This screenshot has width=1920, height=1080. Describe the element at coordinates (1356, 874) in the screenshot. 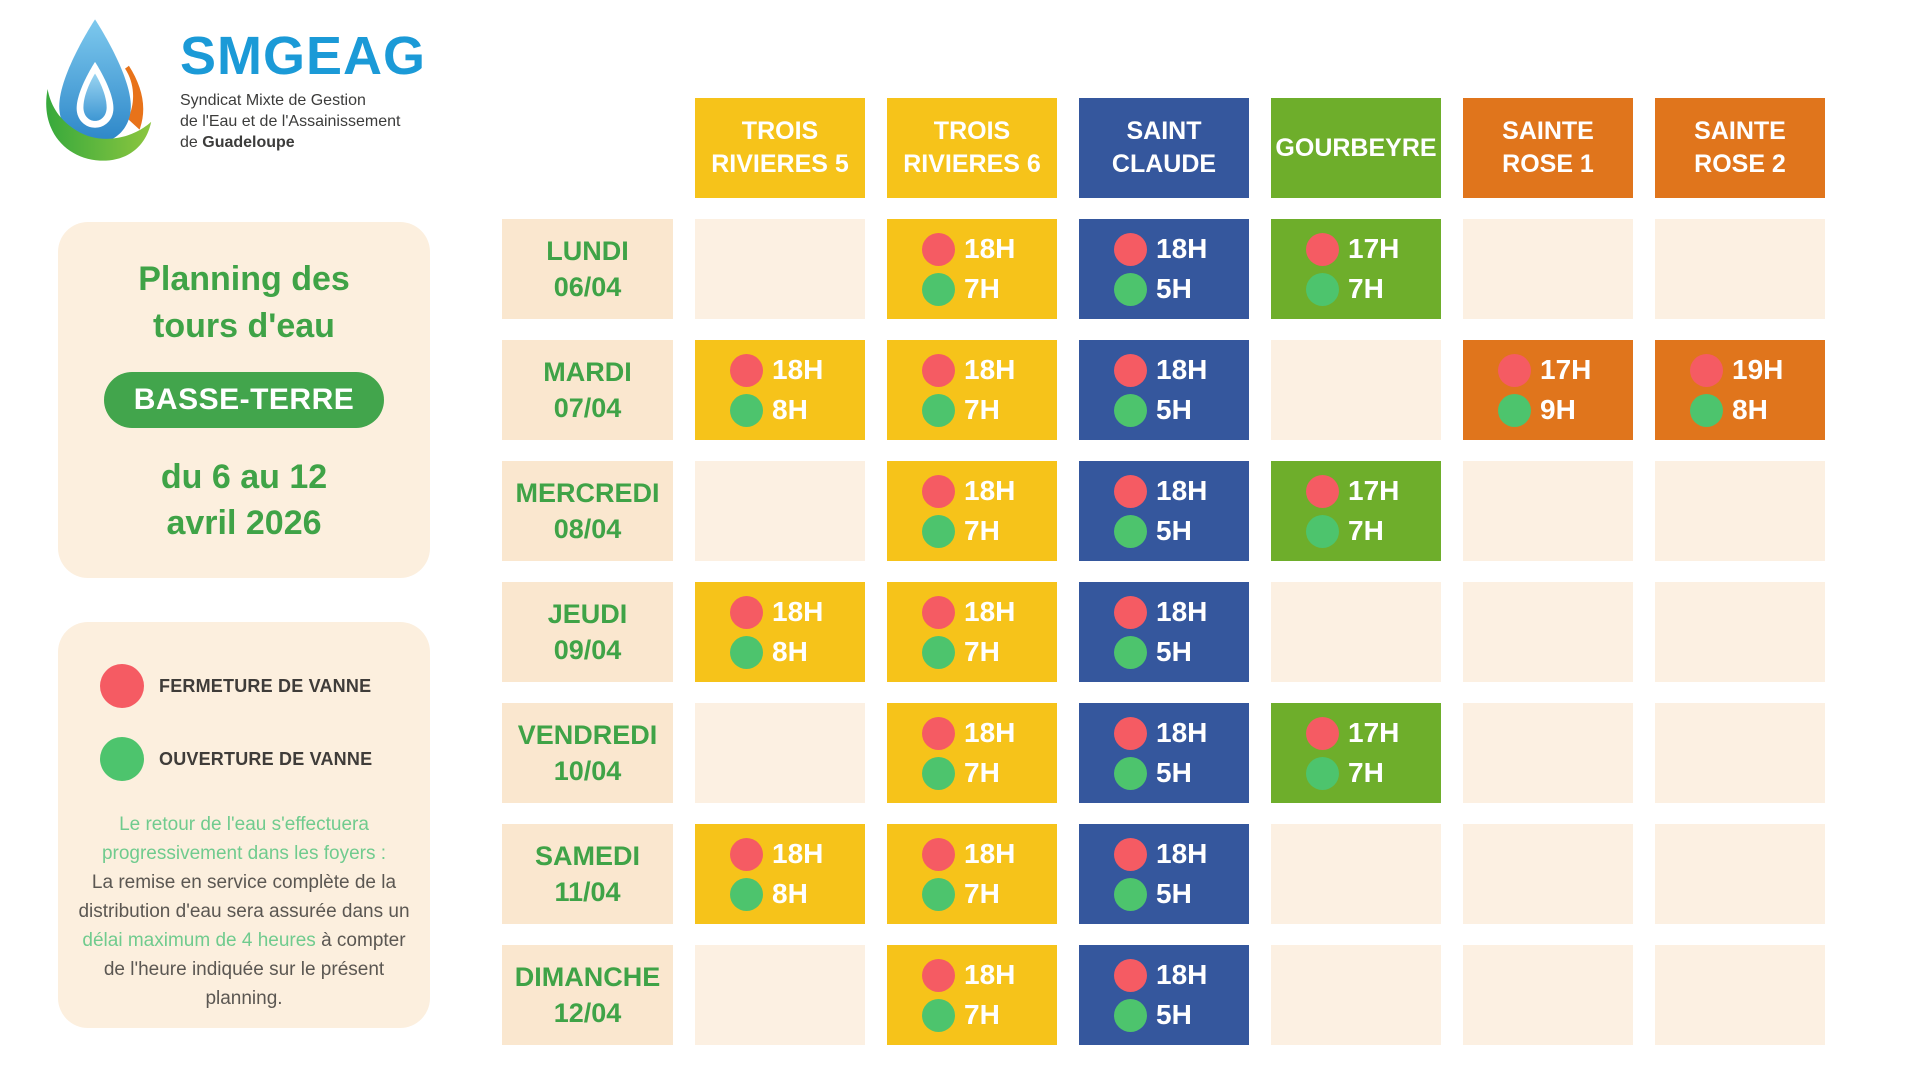

I see `cell-samedi-gourbeyre` at that location.